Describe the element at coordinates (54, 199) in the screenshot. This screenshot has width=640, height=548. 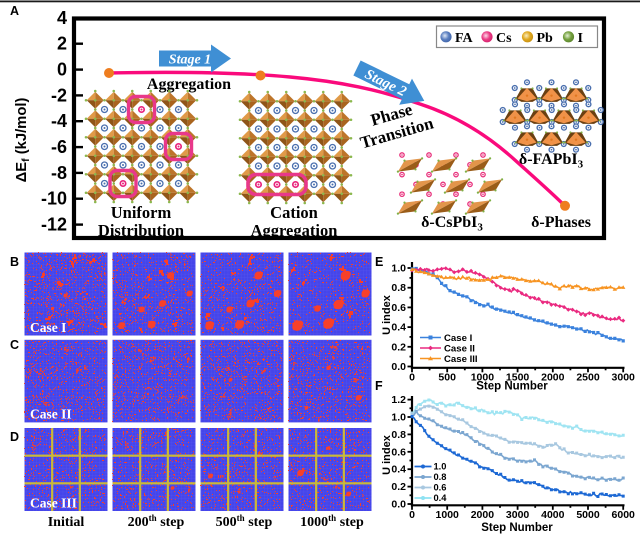
I see `svg-text: -10` at that location.